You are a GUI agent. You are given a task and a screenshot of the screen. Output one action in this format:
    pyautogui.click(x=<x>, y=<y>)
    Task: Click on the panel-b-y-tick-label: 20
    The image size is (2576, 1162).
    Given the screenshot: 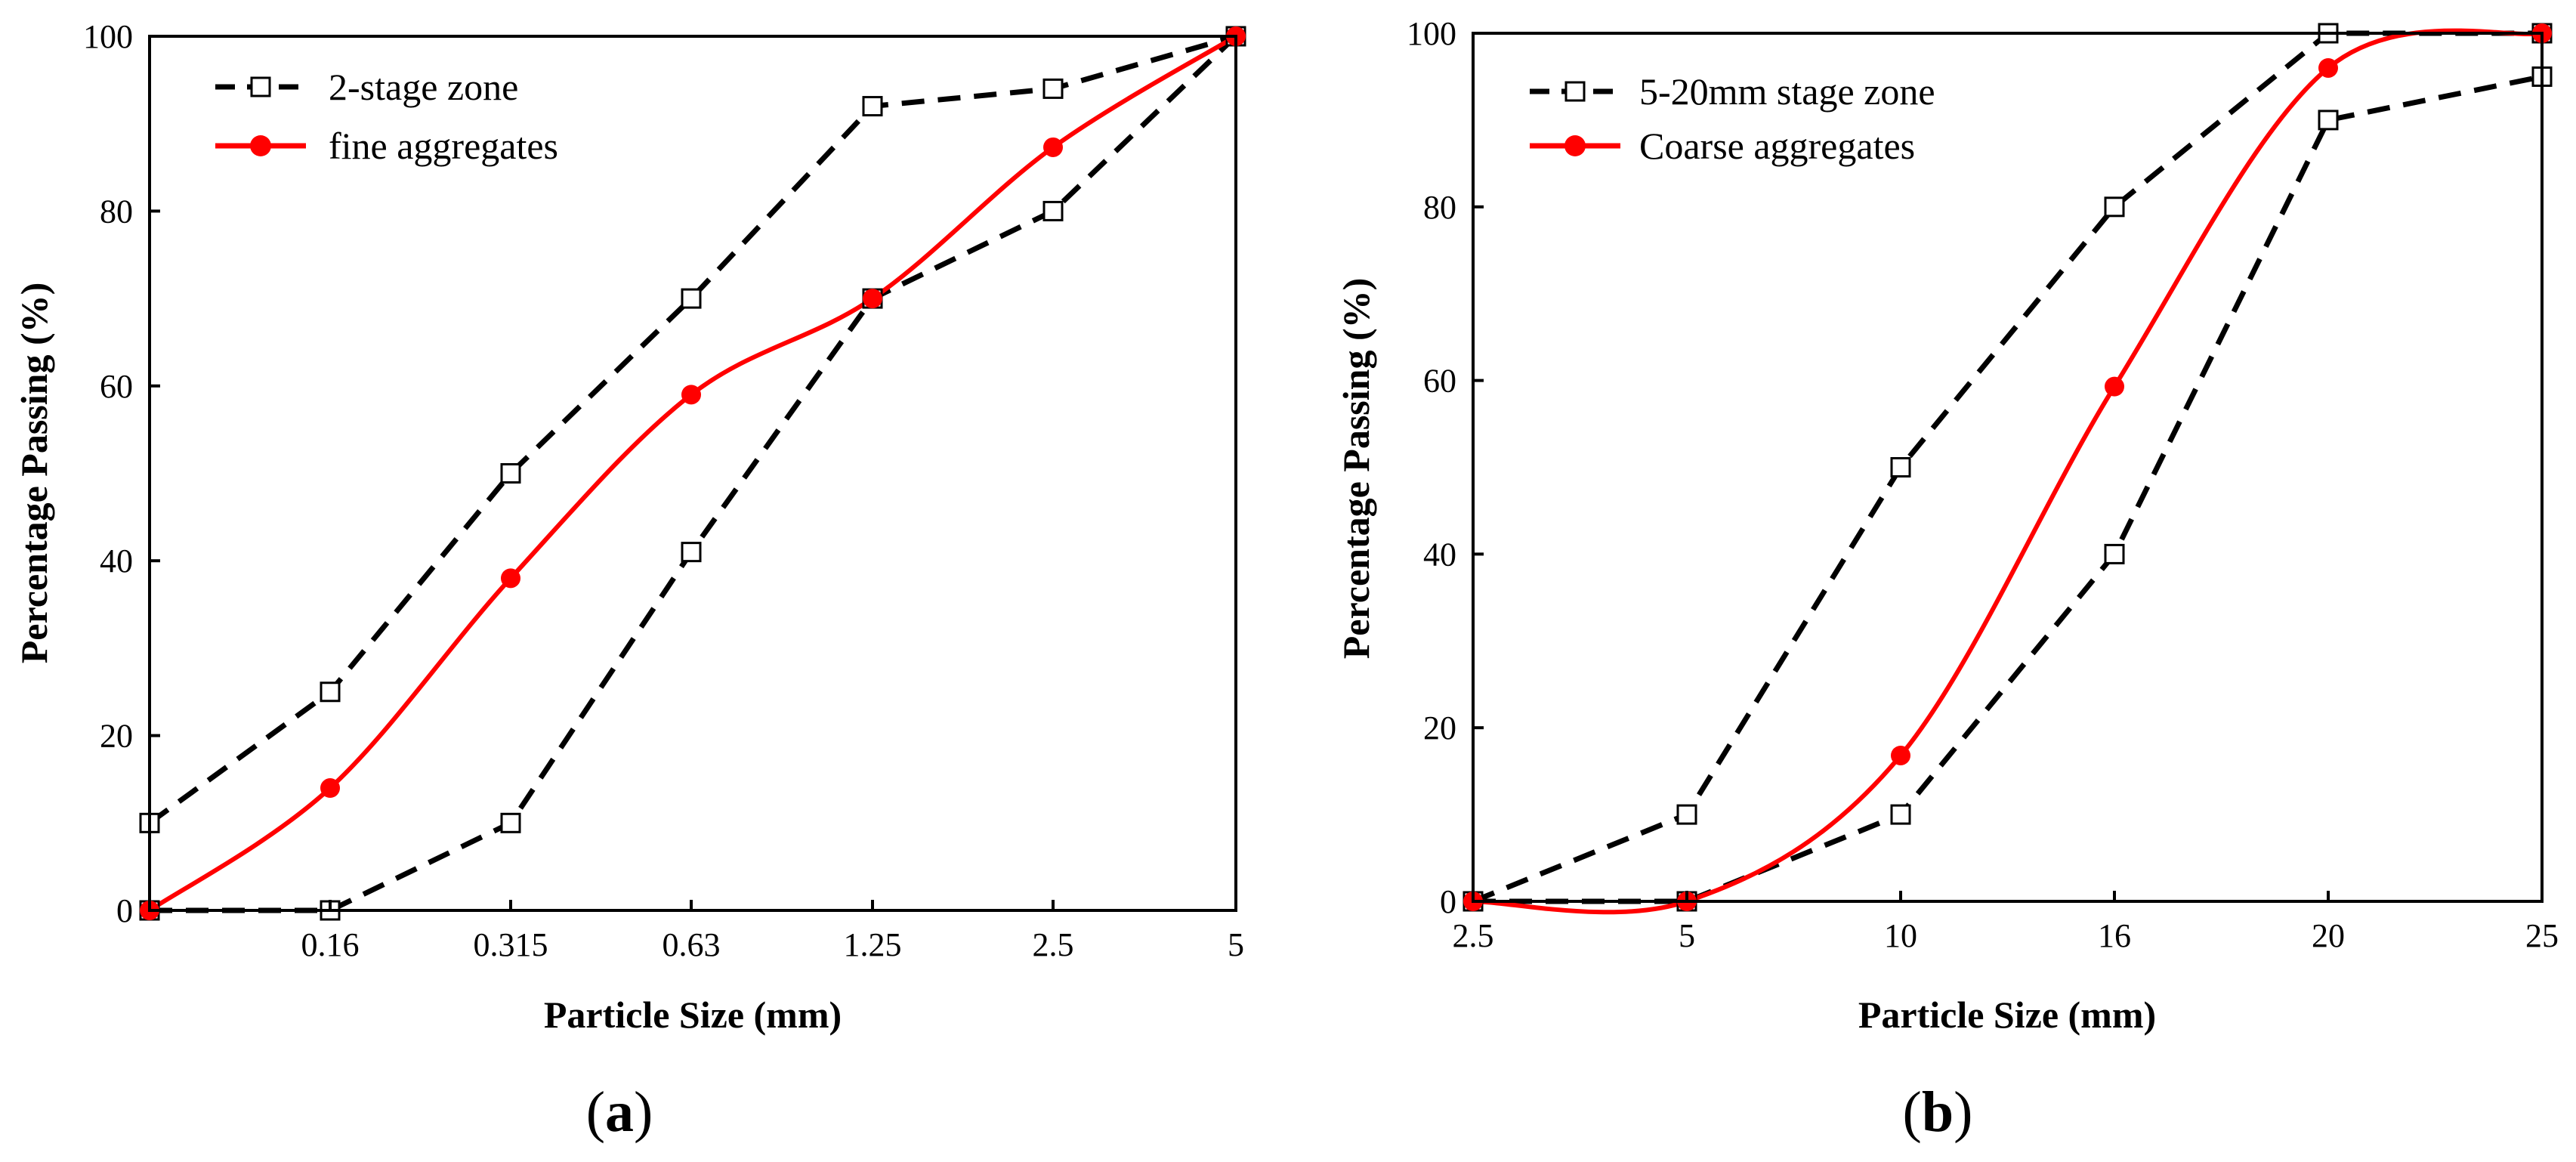 What is the action you would take?
    pyautogui.click(x=1439, y=727)
    